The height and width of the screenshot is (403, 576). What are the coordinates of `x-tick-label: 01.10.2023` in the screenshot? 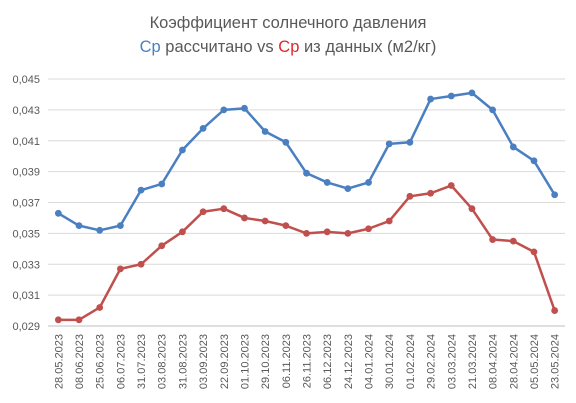 It's located at (245, 361).